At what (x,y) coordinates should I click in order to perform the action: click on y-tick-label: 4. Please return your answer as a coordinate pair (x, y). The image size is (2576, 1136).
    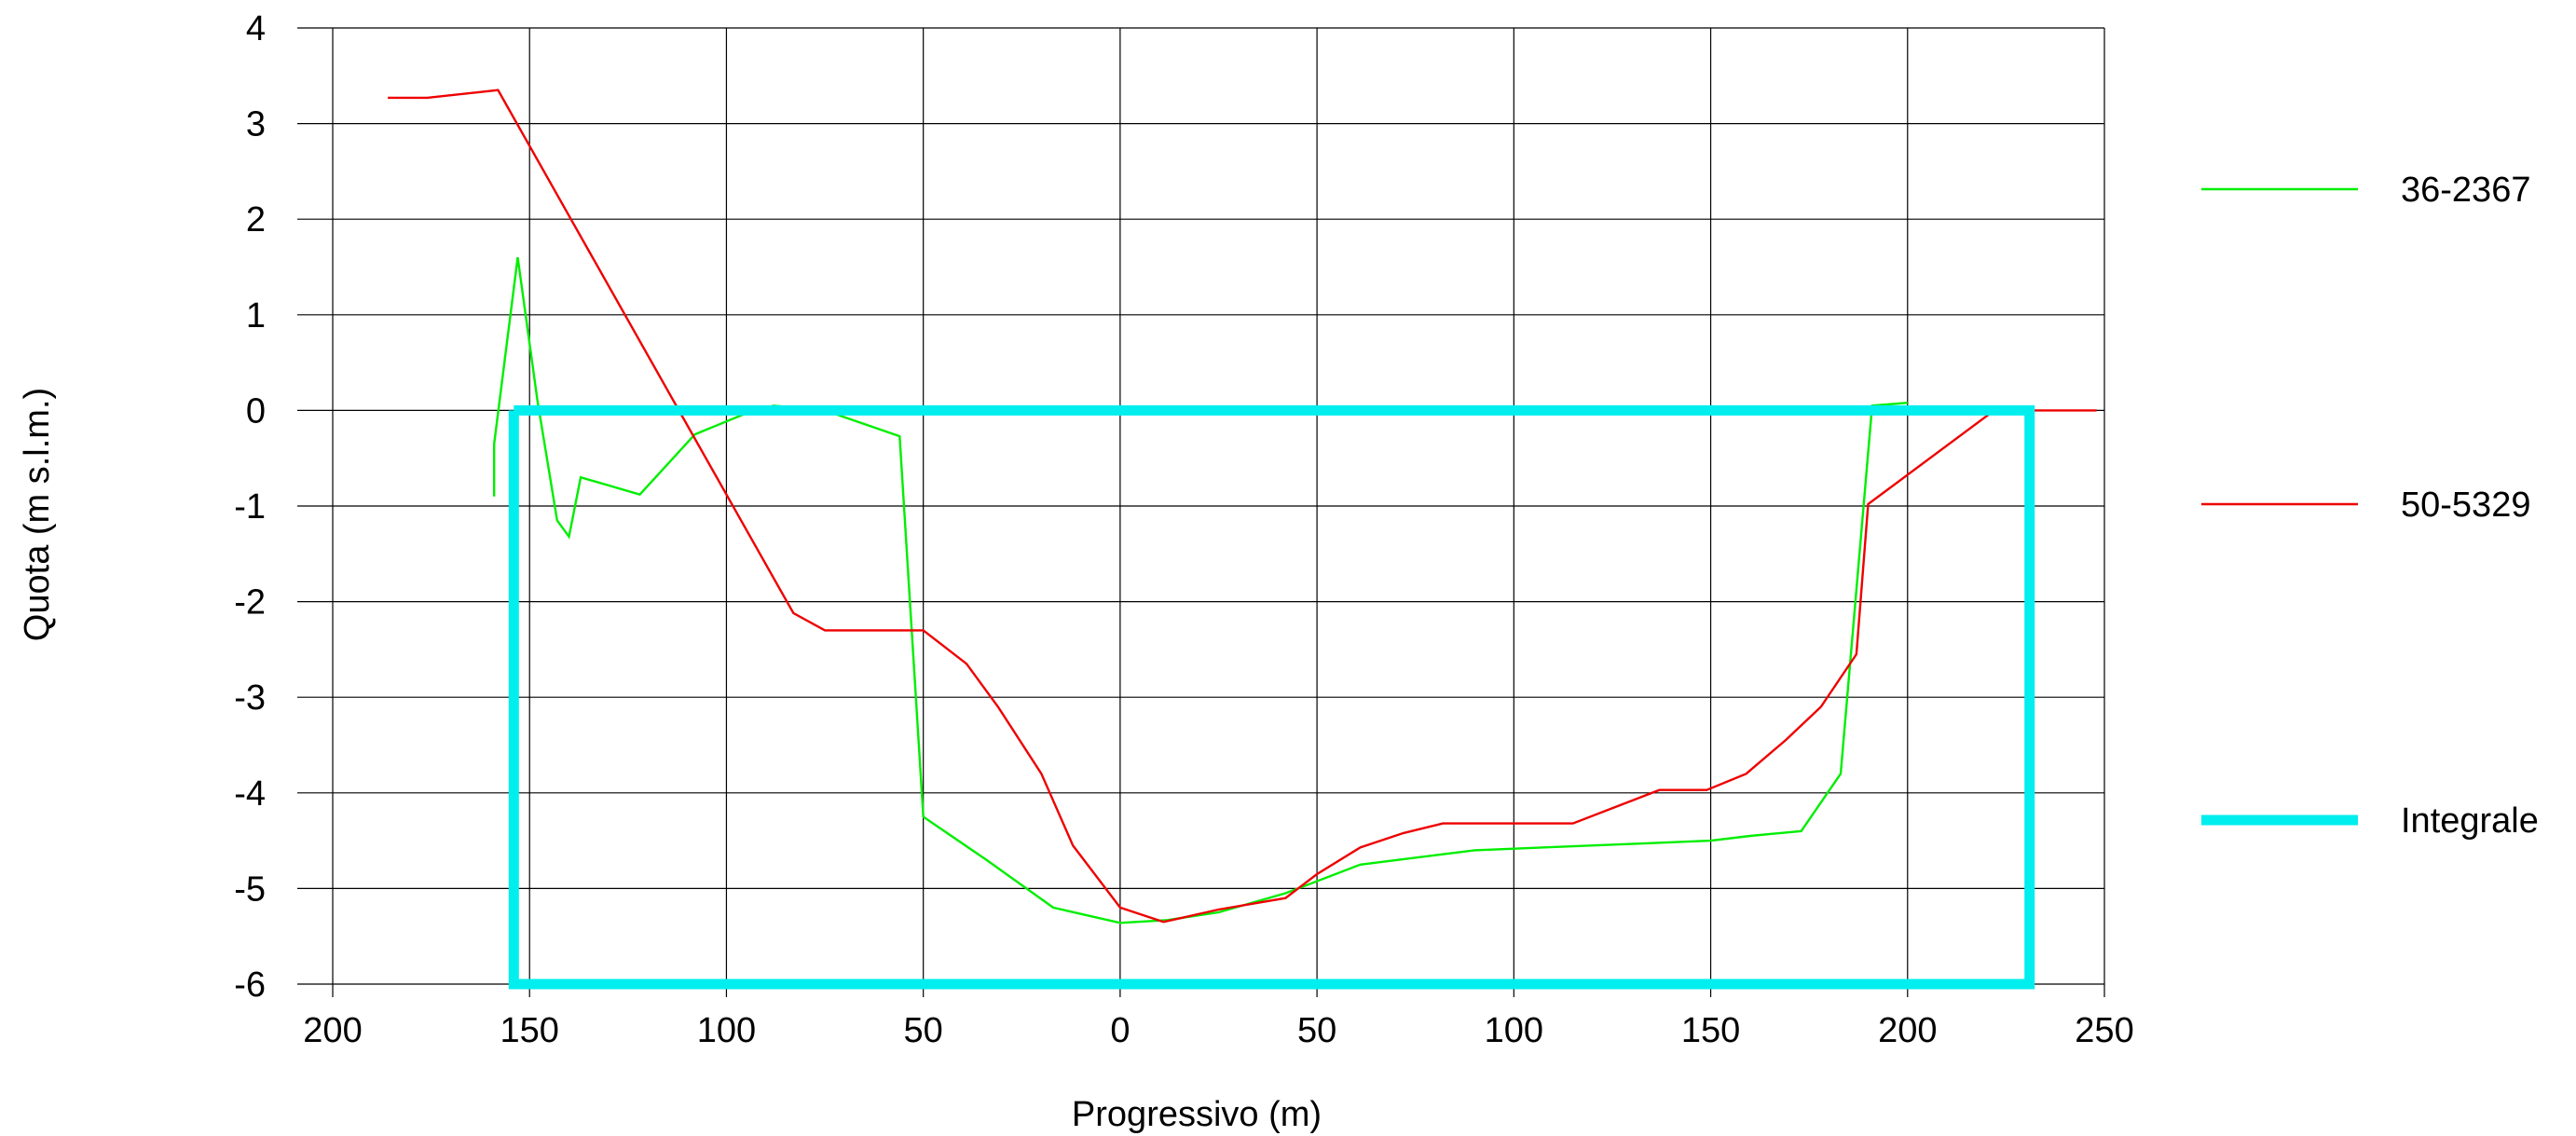
    Looking at the image, I should click on (256, 29).